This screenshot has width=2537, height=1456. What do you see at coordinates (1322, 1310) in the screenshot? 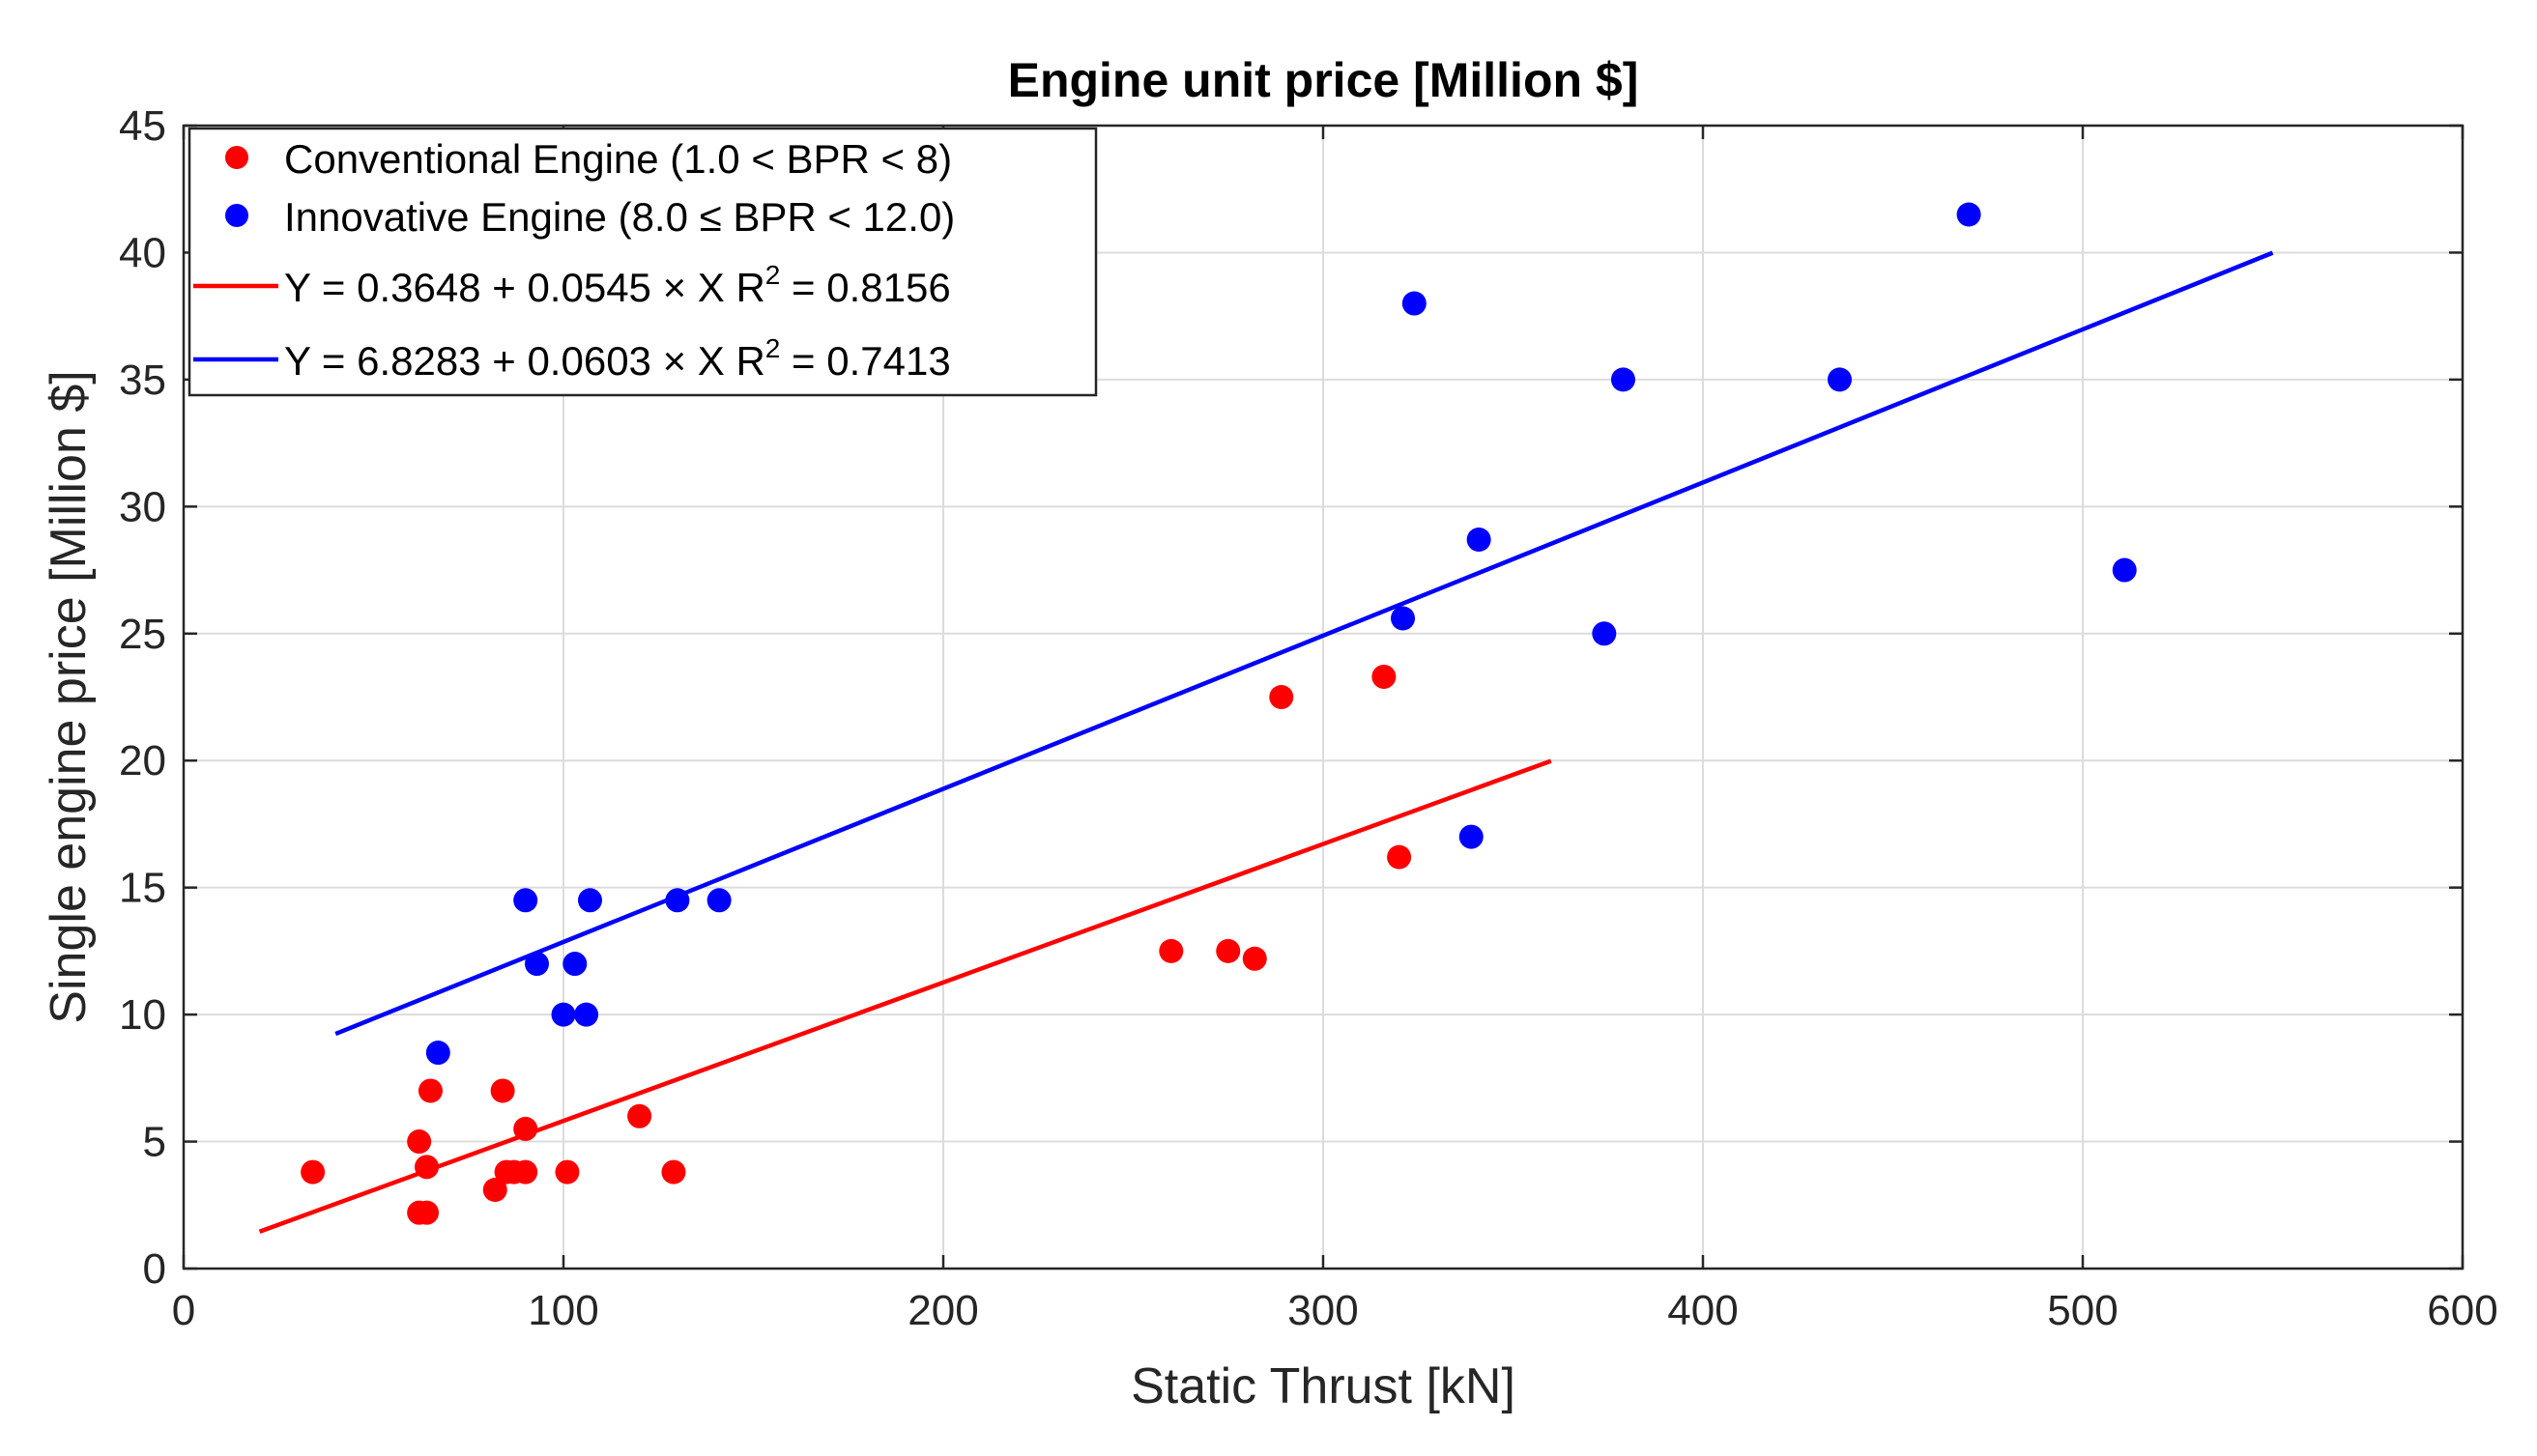
I see `x-tick-label: 300` at bounding box center [1322, 1310].